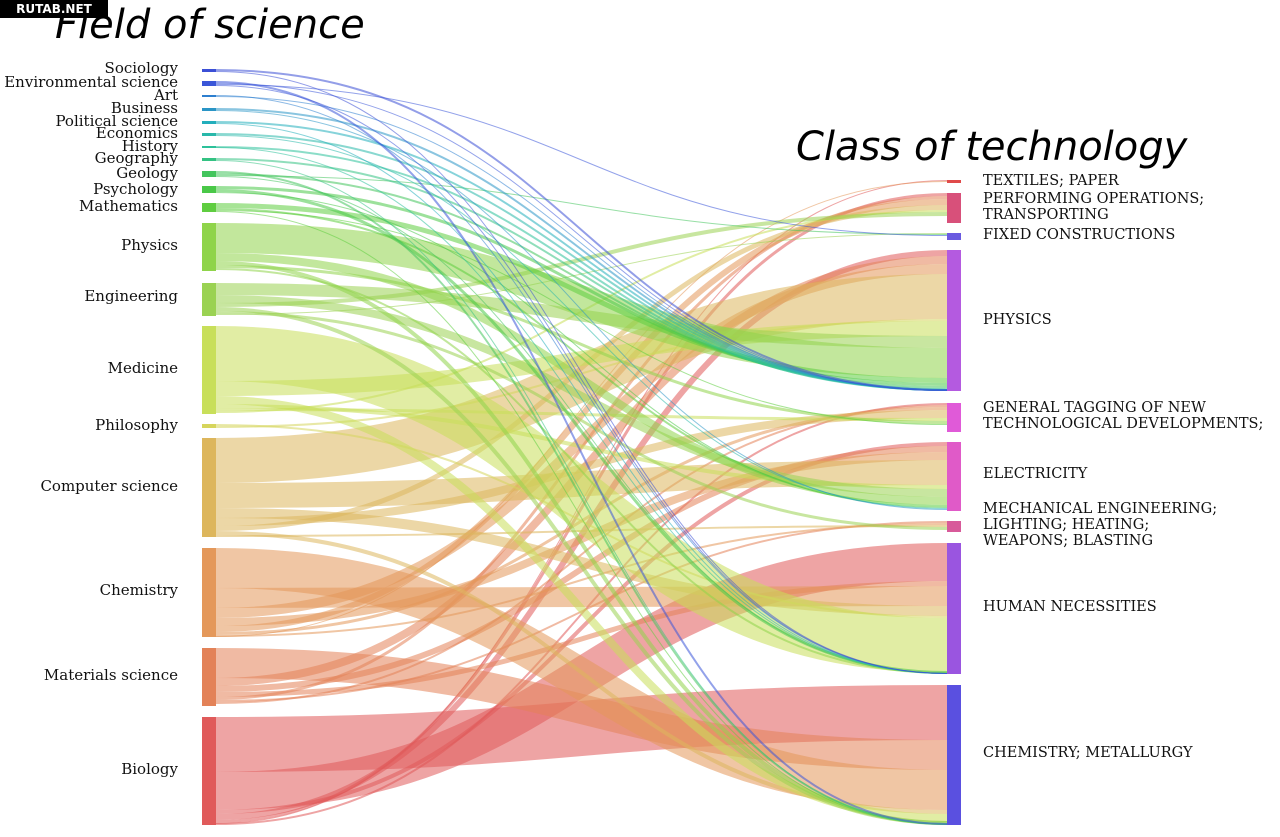 The image size is (1280, 837). Describe the element at coordinates (150, 146) in the screenshot. I see `source-label: History` at that location.